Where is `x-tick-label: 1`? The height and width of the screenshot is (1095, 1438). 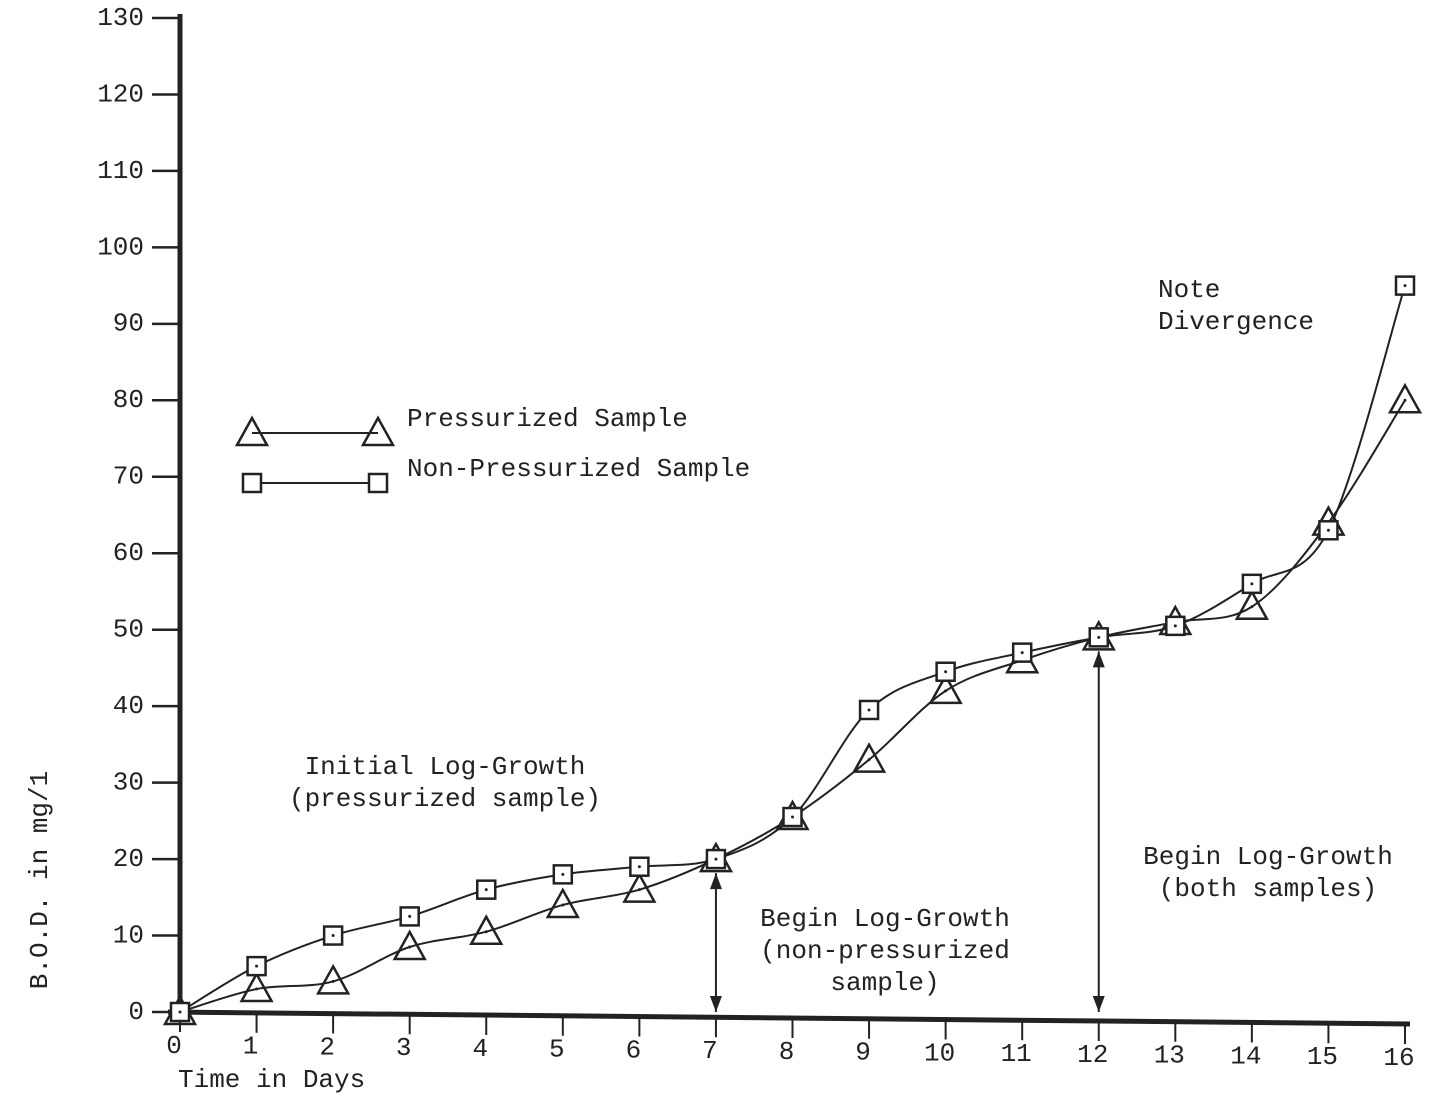
x-tick-label: 1 is located at coordinates (251, 1047).